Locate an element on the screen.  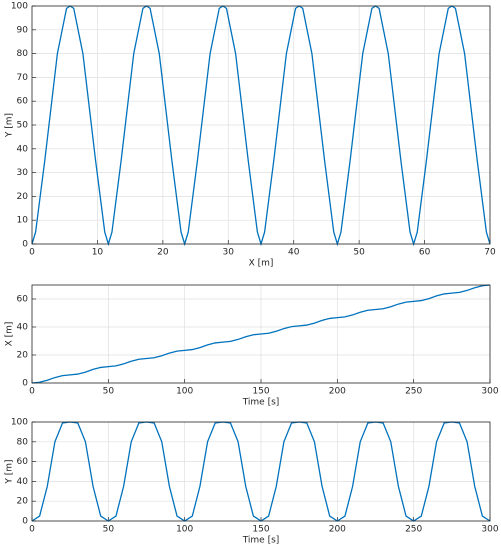
x-axis-label: X [m] is located at coordinates (261, 264).